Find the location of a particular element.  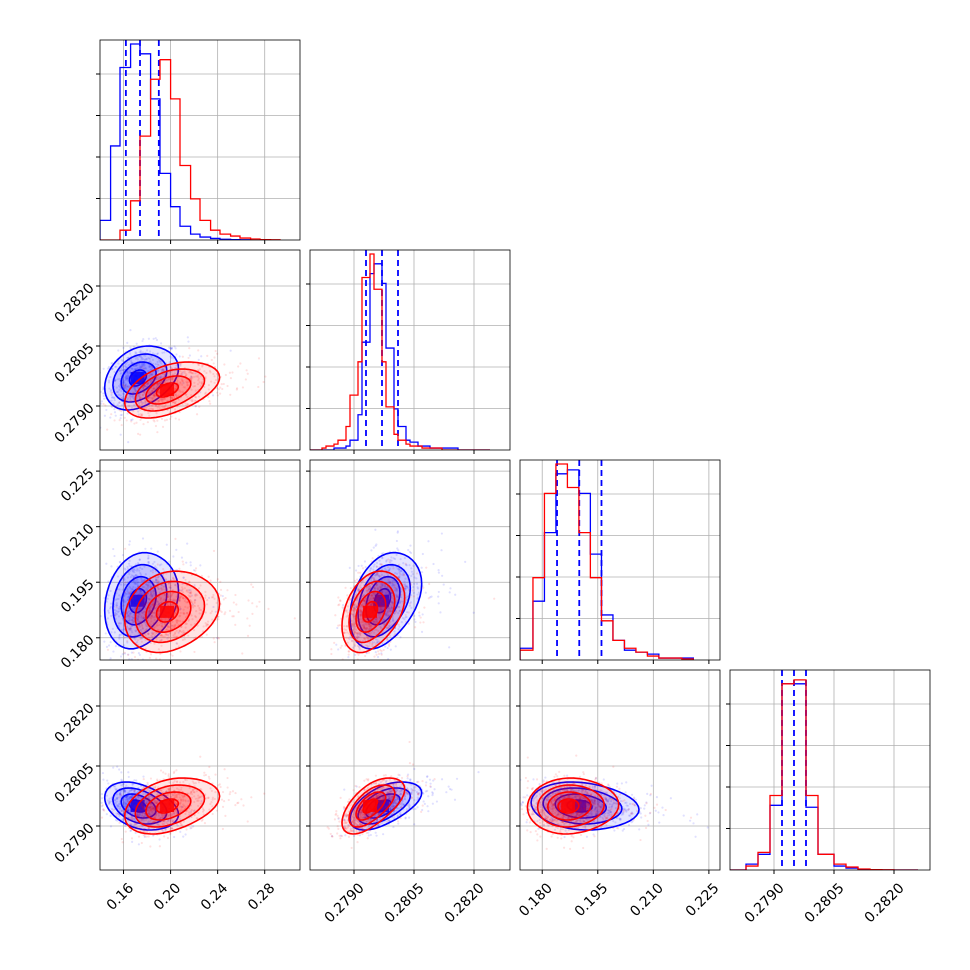

panel-content is located at coordinates (200, 350).